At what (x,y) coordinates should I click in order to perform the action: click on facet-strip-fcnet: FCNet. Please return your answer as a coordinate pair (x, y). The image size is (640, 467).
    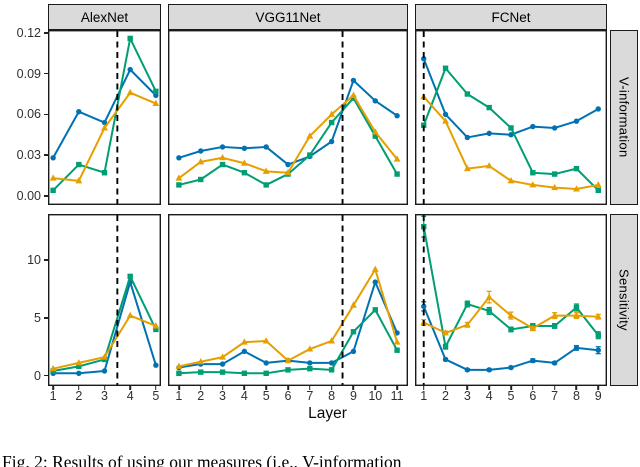
    Looking at the image, I should click on (511, 17).